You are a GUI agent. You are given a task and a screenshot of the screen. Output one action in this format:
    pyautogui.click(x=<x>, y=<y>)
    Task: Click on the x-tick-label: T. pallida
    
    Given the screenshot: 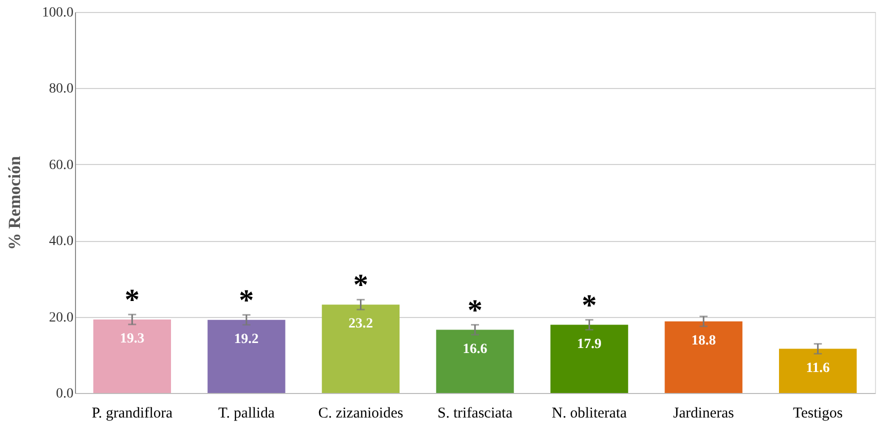 What is the action you would take?
    pyautogui.click(x=246, y=414)
    